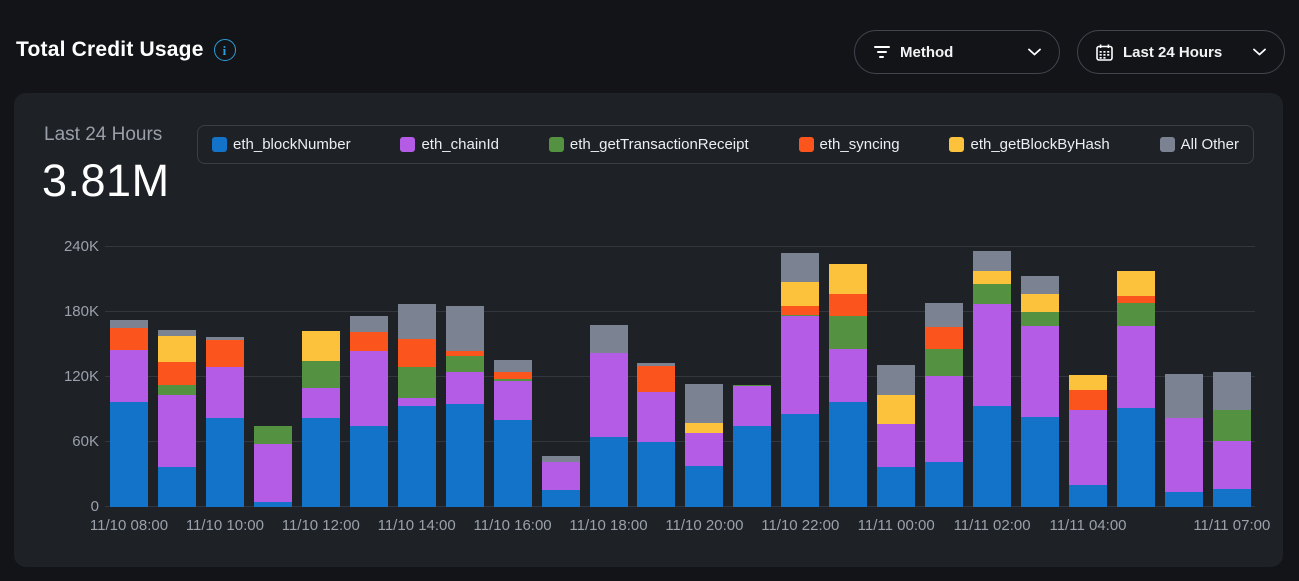 This screenshot has height=581, width=1299. Describe the element at coordinates (1029, 144) in the screenshot. I see `legend-item-eth_getBlockByHash: eth_getBlockByHash` at that location.